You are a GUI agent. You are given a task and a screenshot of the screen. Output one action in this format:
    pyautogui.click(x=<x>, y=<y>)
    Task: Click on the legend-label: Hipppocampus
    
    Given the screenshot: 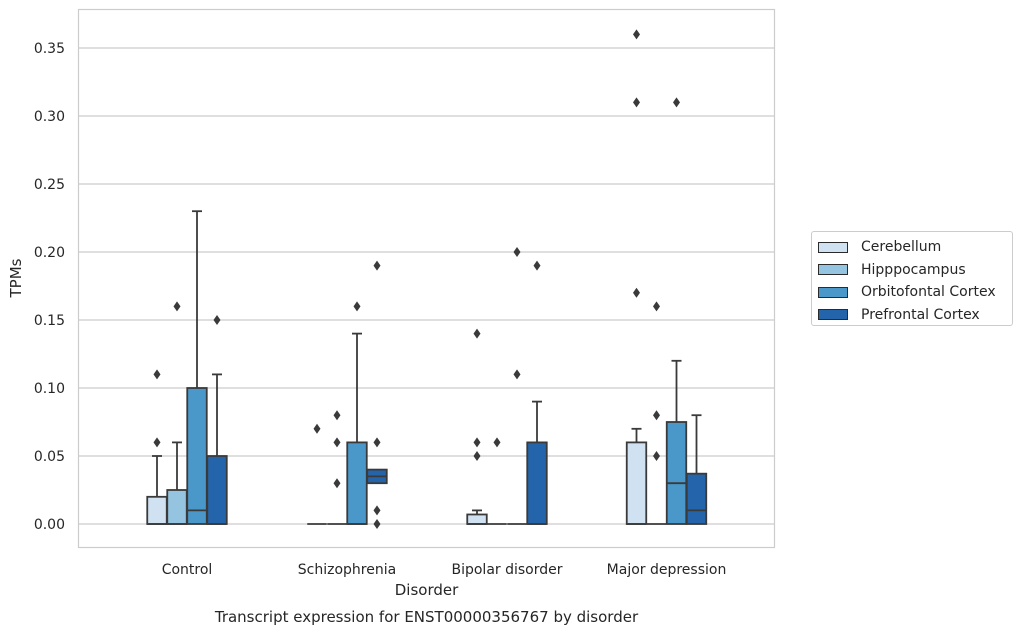 What is the action you would take?
    pyautogui.click(x=913, y=269)
    